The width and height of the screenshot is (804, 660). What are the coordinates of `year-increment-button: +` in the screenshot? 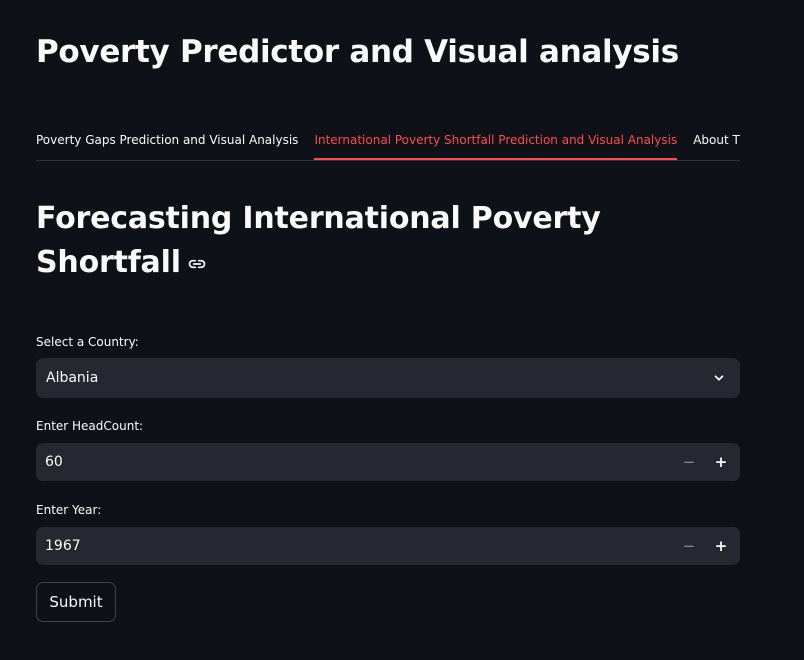 It's located at (721, 546).